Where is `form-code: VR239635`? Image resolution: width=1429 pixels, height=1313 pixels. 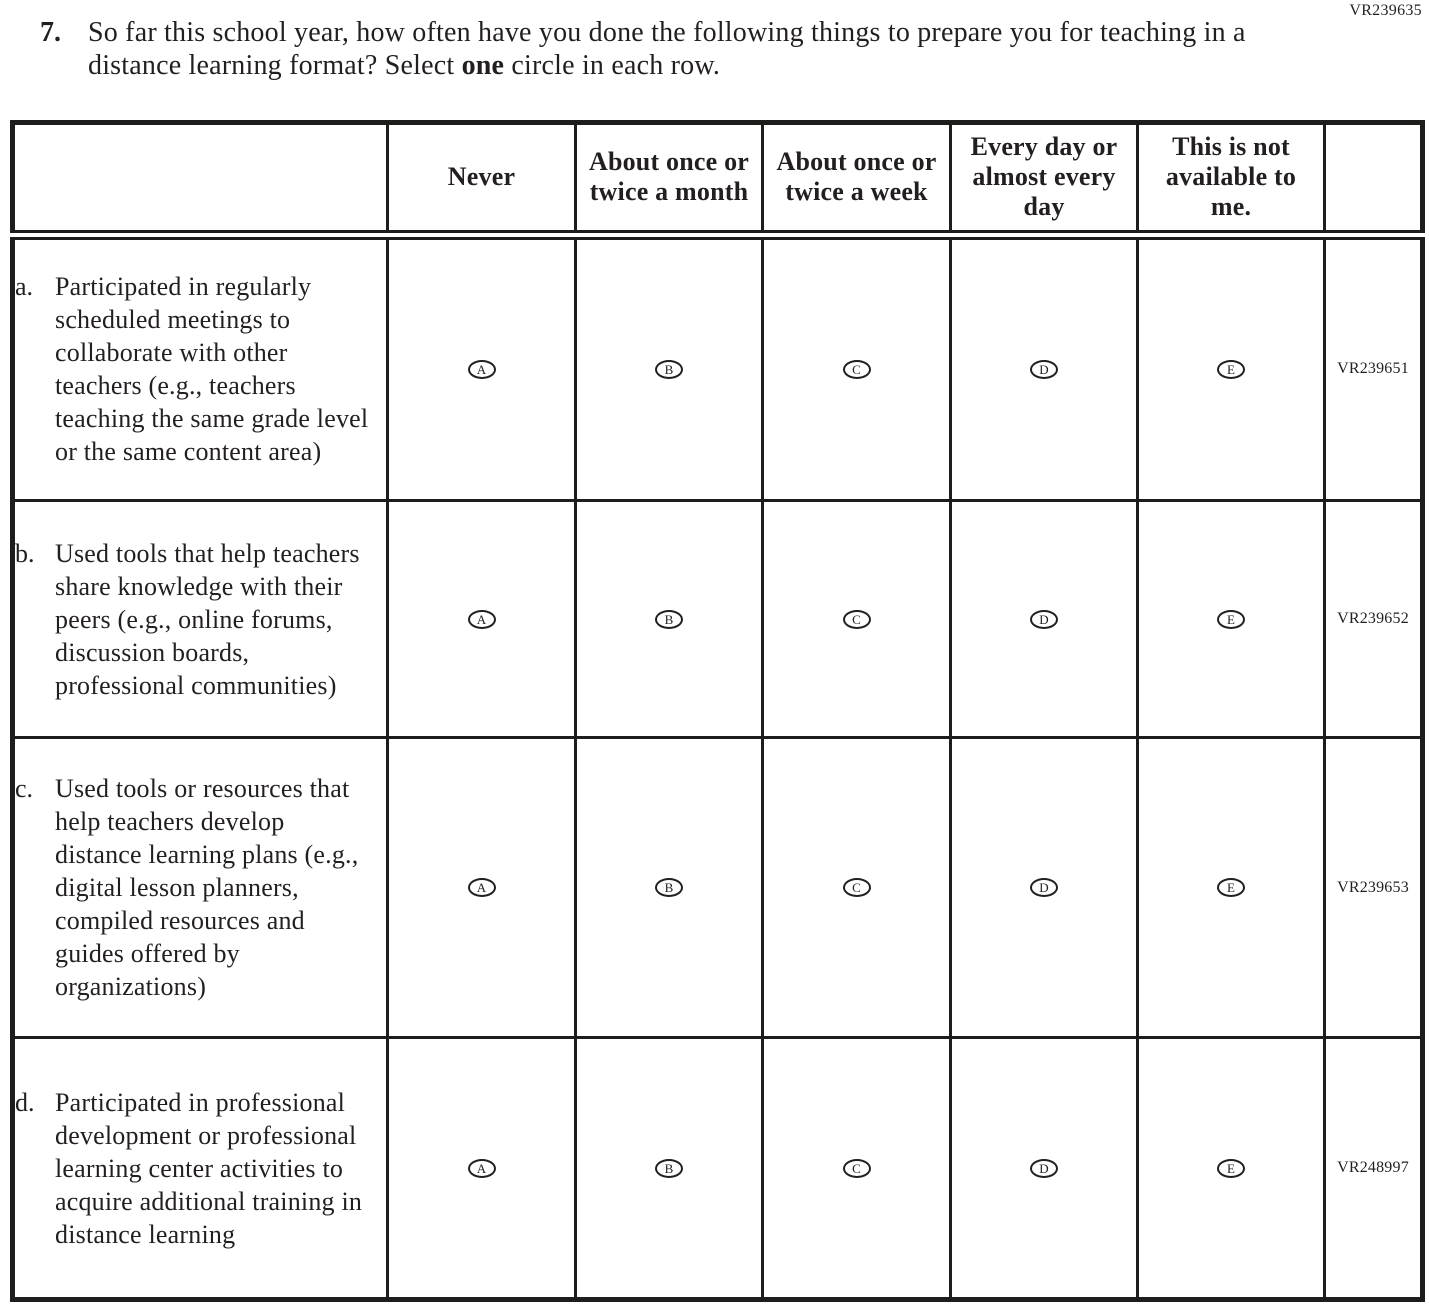 form-code: VR239635 is located at coordinates (1385, 10).